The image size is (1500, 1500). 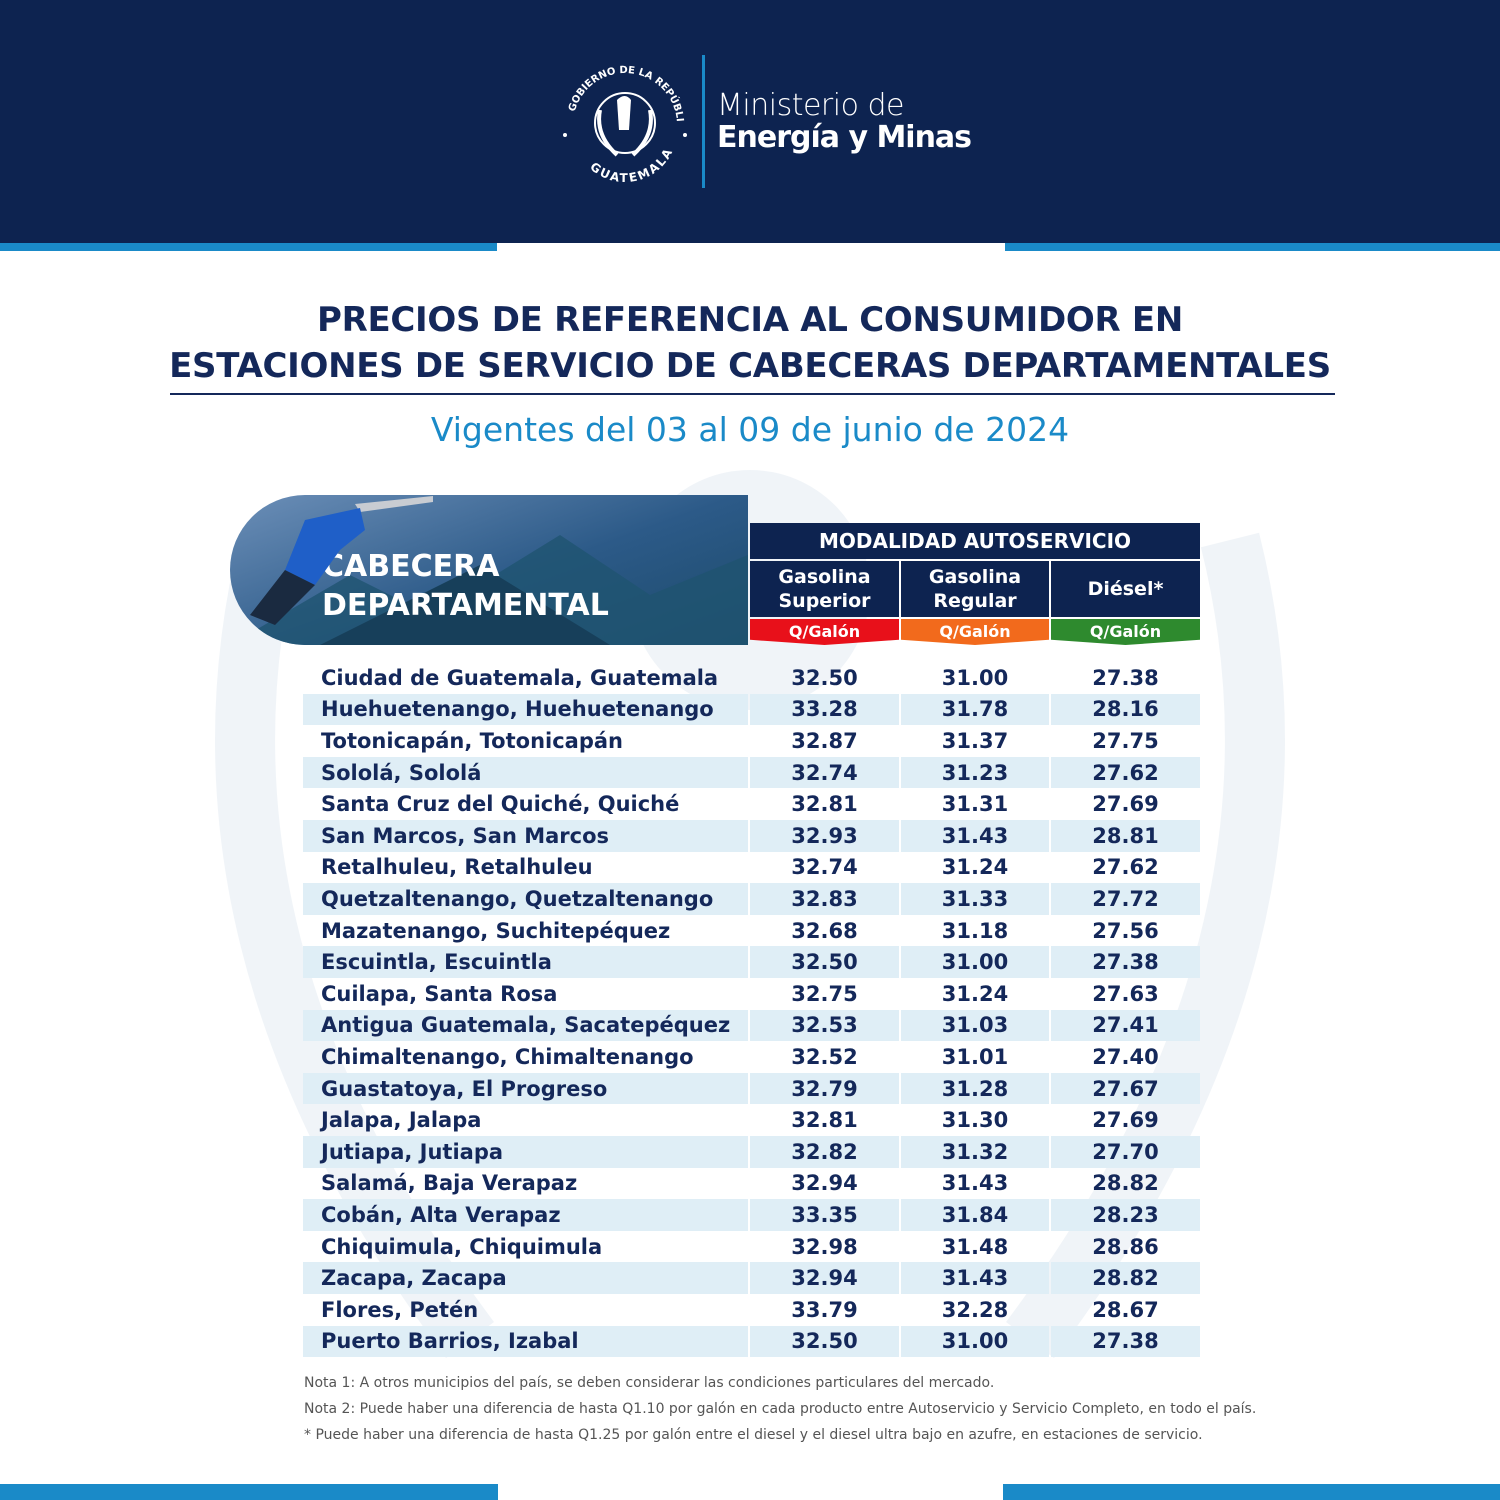 I want to click on price-cell: 31.03, so click(x=975, y=1025).